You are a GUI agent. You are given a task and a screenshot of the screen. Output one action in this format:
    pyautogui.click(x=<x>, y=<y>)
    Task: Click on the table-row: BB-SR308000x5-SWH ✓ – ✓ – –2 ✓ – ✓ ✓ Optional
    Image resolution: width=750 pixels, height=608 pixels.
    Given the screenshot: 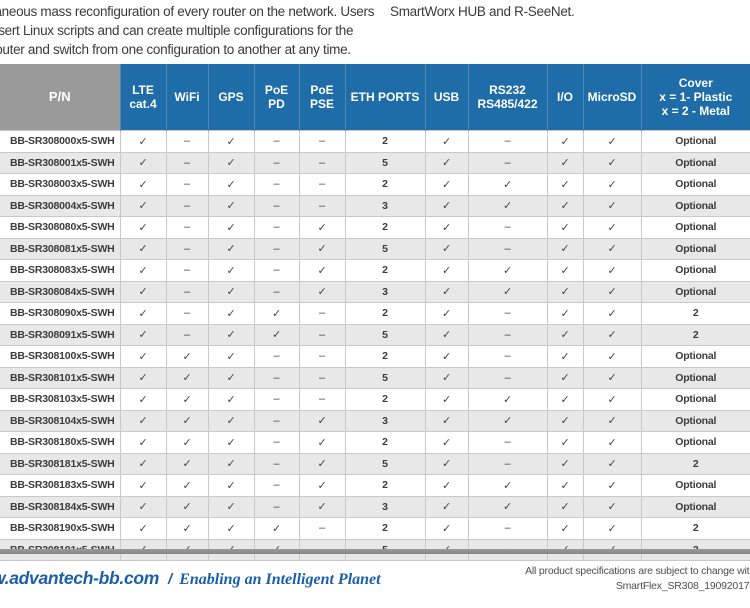 What is the action you would take?
    pyautogui.click(x=375, y=141)
    